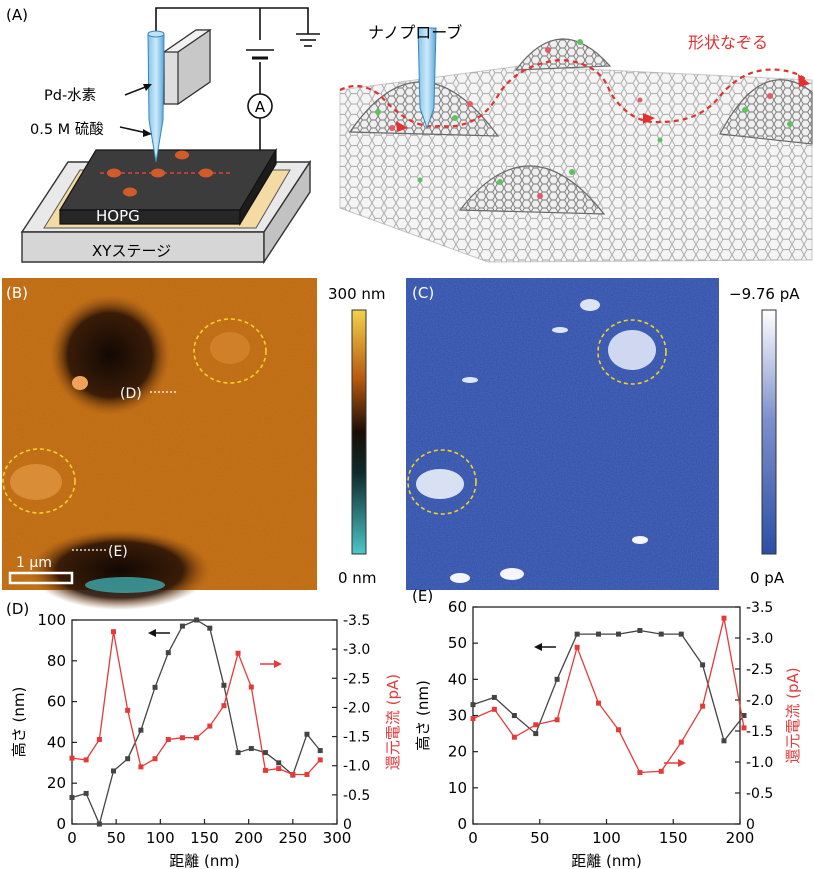 The width and height of the screenshot is (814, 869). I want to click on nanoprobe-icon, so click(427, 78).